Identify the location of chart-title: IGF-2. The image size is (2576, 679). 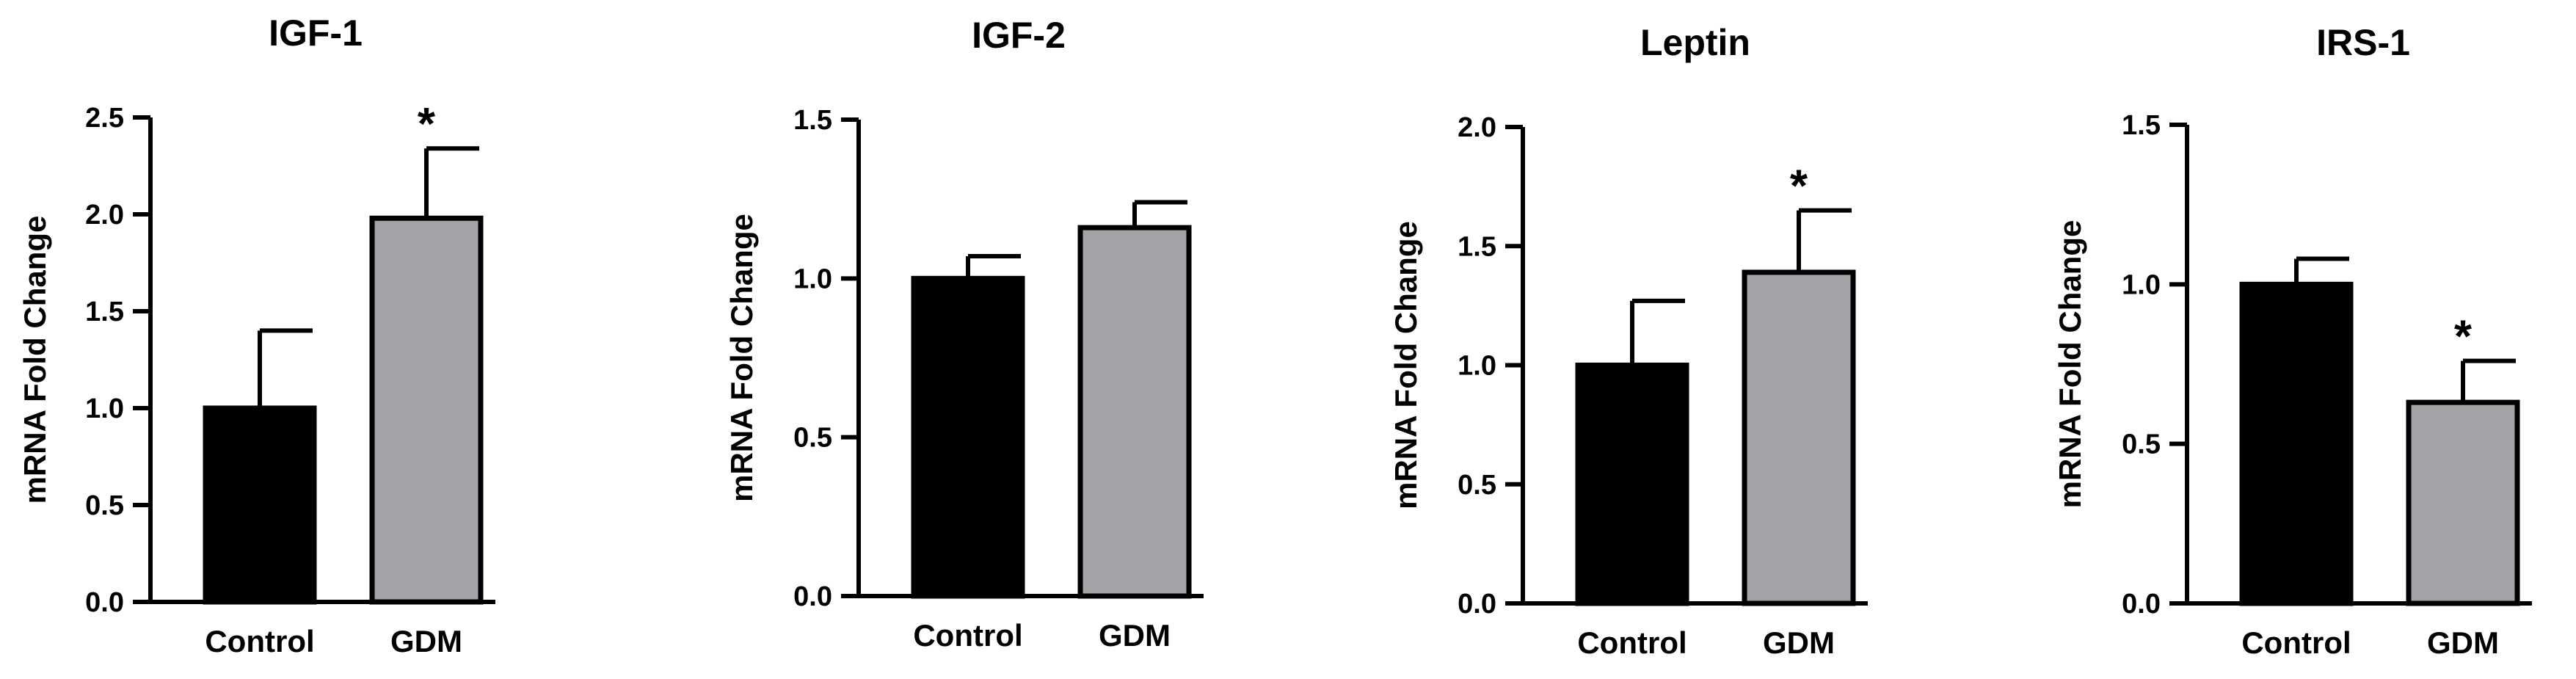
(1019, 35).